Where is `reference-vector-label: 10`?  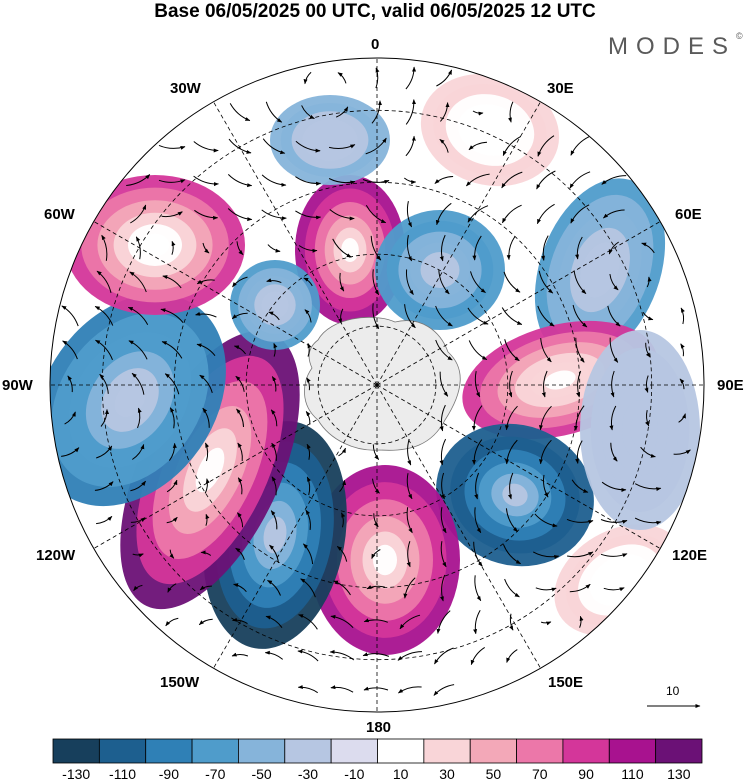
reference-vector-label: 10 is located at coordinates (673, 691).